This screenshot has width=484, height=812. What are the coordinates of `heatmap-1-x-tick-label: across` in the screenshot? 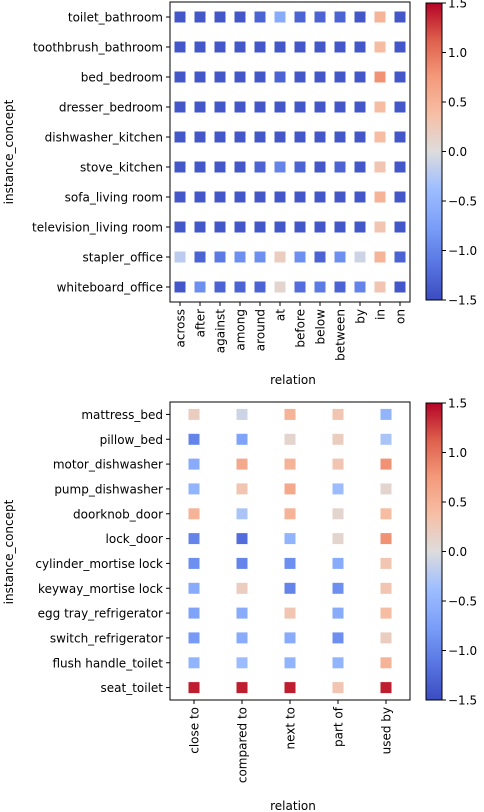 It's located at (181, 328).